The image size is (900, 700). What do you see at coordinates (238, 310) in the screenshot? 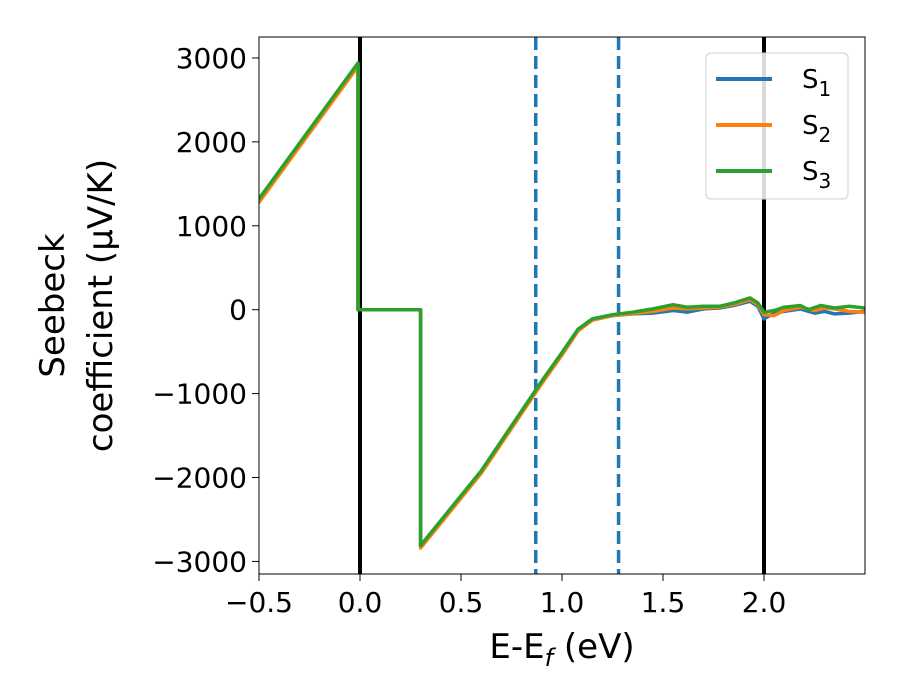
I see `y-tick-label: 0` at bounding box center [238, 310].